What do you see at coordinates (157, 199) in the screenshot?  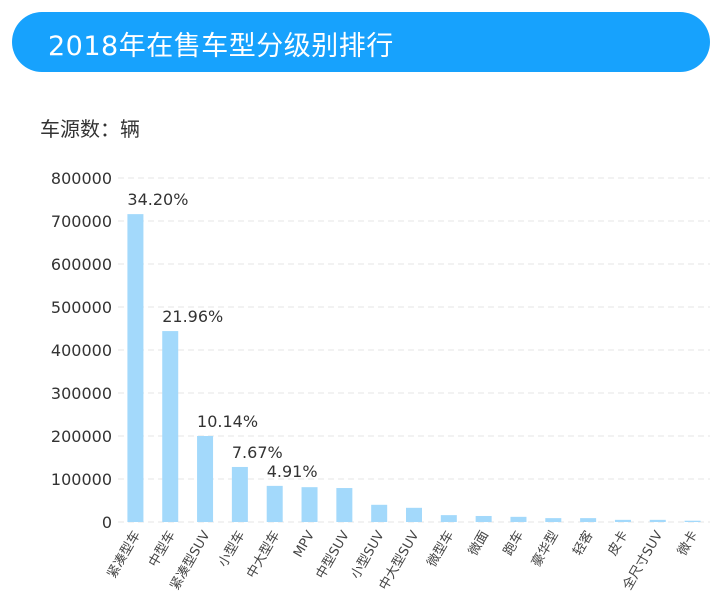 I see `data-label: 34.20%` at bounding box center [157, 199].